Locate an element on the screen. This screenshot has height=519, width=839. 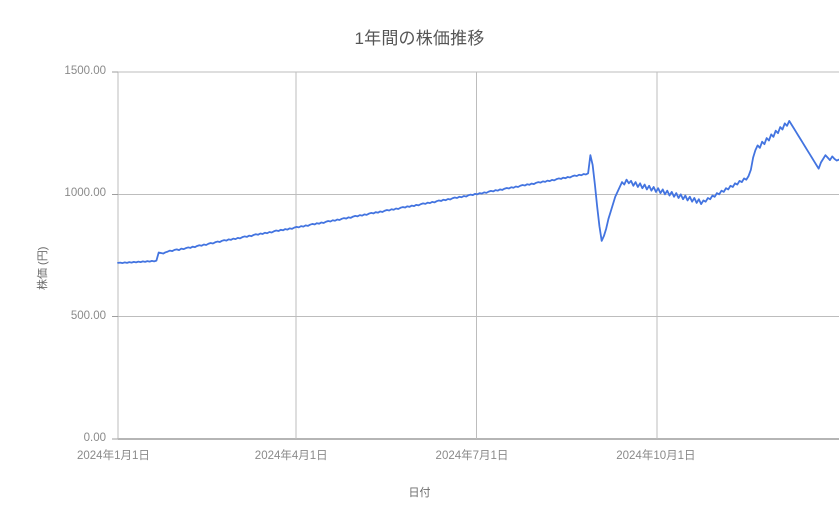
y-tick-label: 1000.00 is located at coordinates (85, 193).